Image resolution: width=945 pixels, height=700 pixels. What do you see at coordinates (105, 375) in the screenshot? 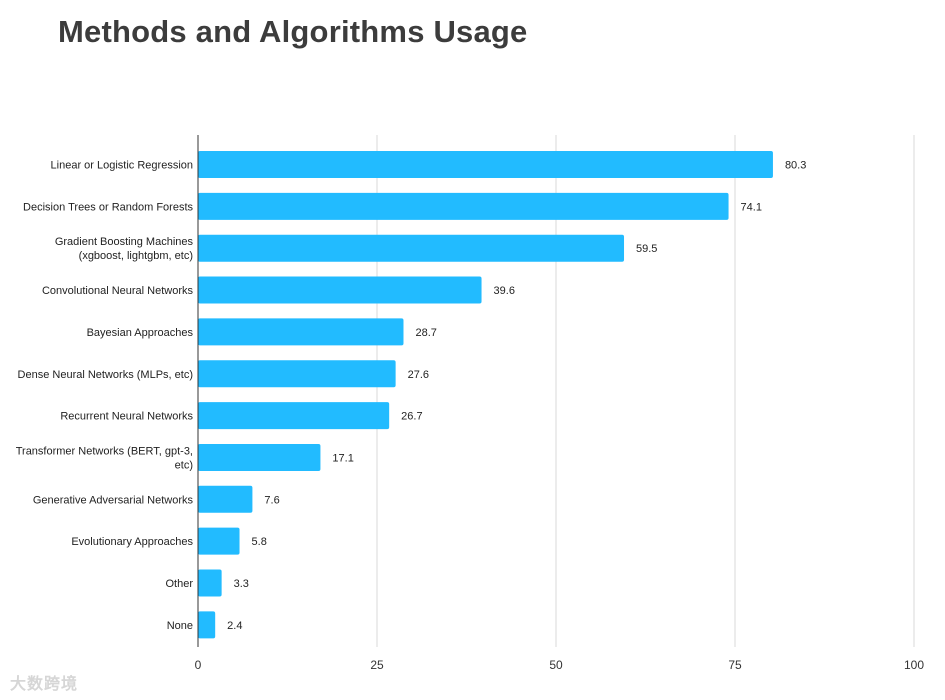
I see `category-label: Dense Neural Networks (MLPs, etc)` at bounding box center [105, 375].